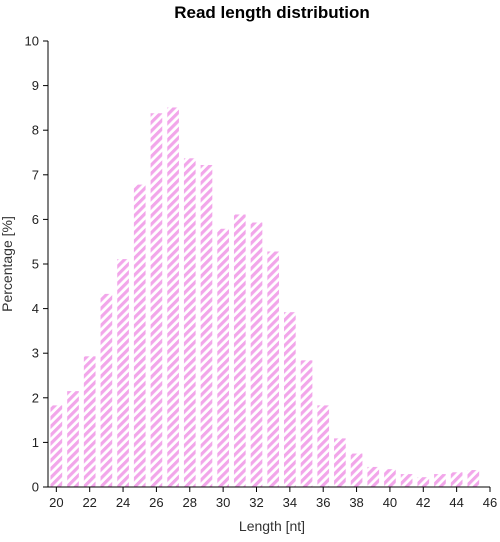 The width and height of the screenshot is (500, 542). What do you see at coordinates (35, 397) in the screenshot?
I see `y-tick-label: 2` at bounding box center [35, 397].